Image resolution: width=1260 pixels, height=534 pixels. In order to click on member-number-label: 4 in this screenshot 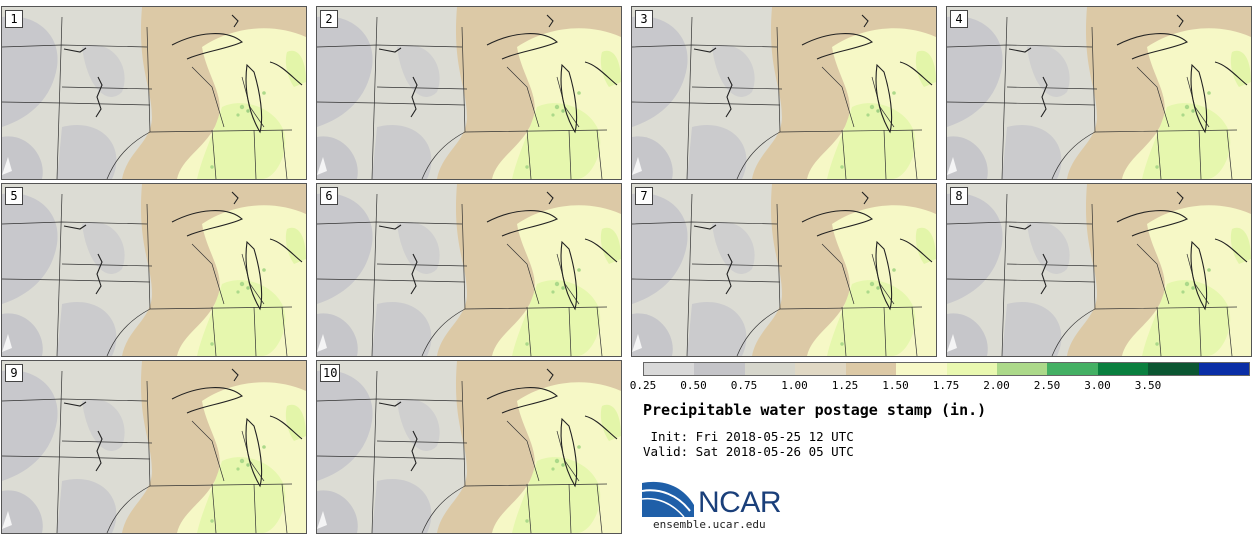, I will do `click(959, 19)`.